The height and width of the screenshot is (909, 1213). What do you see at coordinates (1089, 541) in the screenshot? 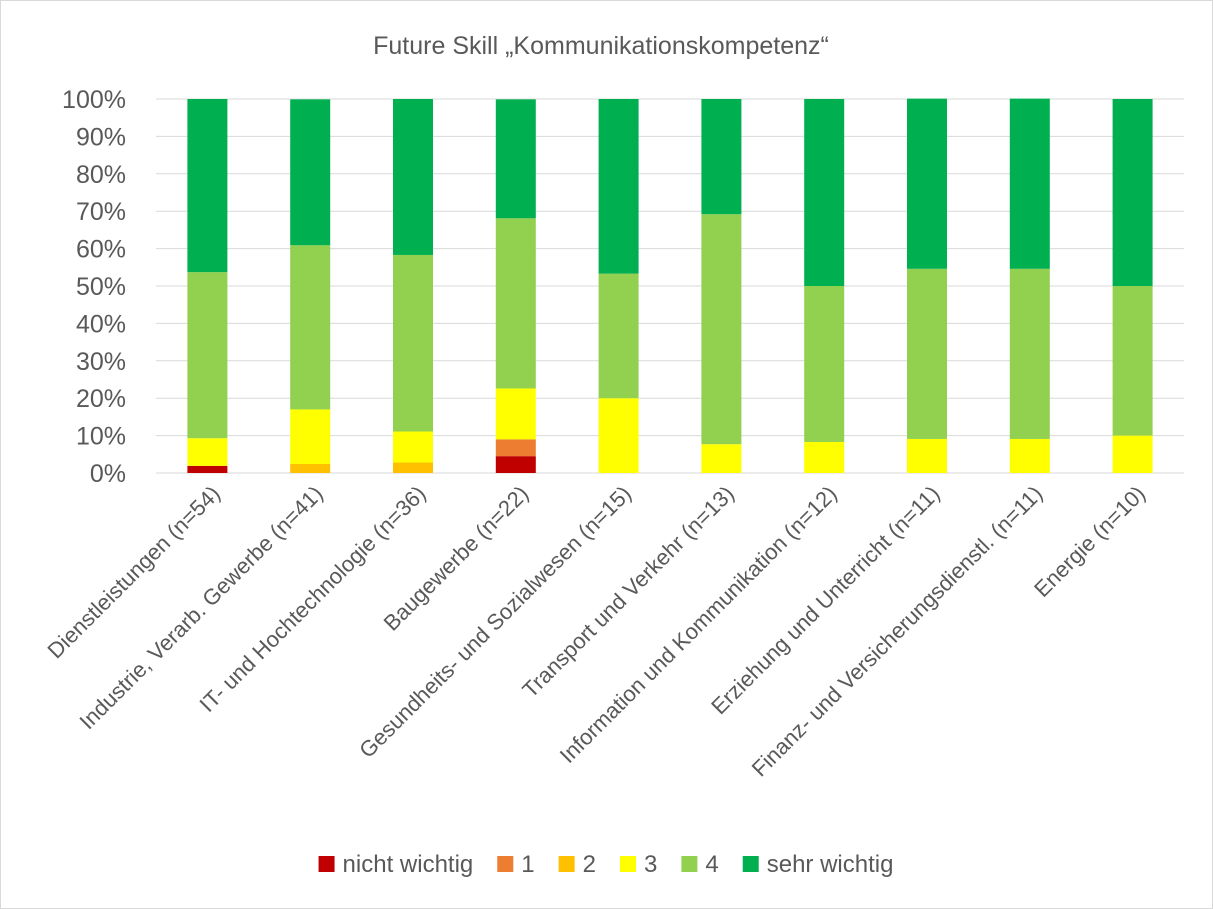
I see `x-tick-label: Energie (n=10)` at bounding box center [1089, 541].